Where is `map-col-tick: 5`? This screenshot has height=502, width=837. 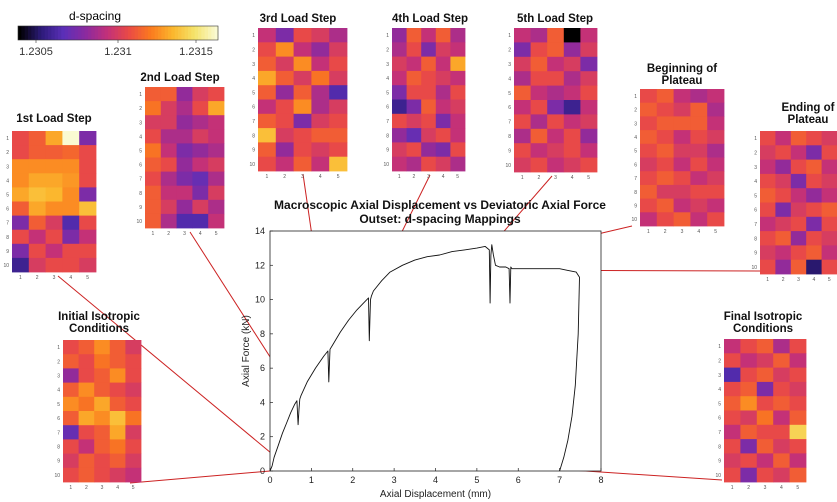 map-col-tick: 5 is located at coordinates (133, 488).